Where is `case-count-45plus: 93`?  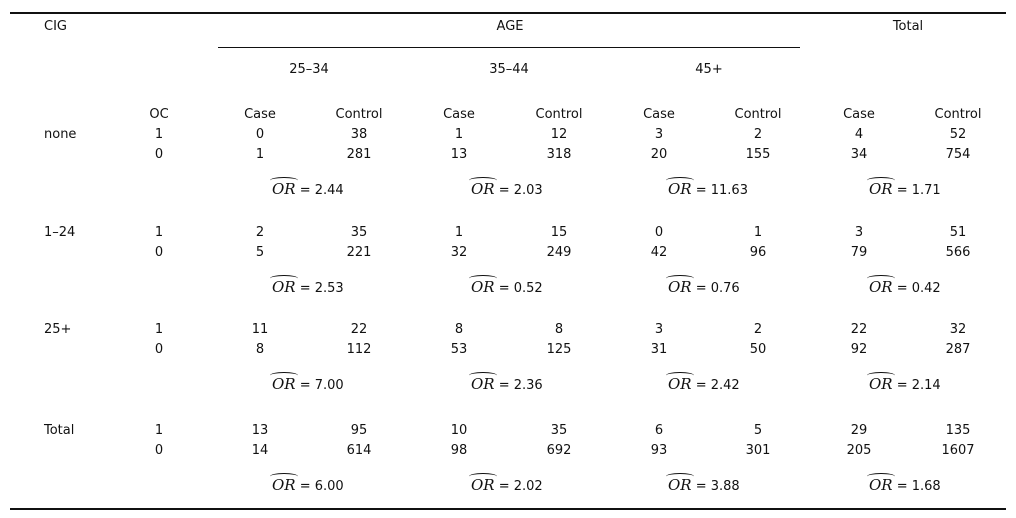
case-count-45plus: 93 is located at coordinates (659, 450).